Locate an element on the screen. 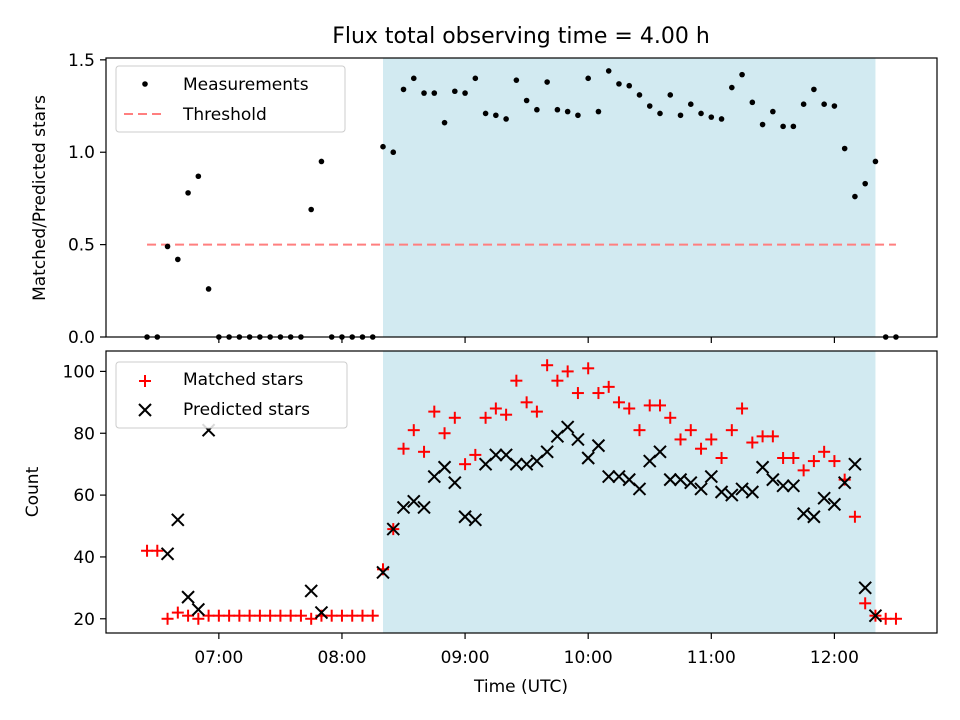  legend-measurements-marker is located at coordinates (145, 84).